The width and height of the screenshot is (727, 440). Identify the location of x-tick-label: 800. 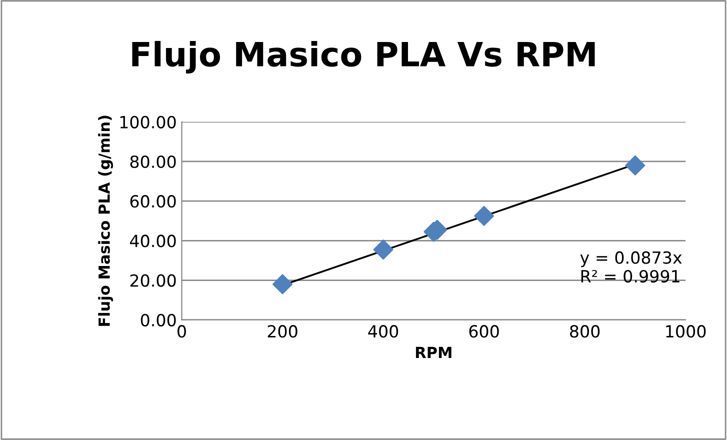
(585, 331).